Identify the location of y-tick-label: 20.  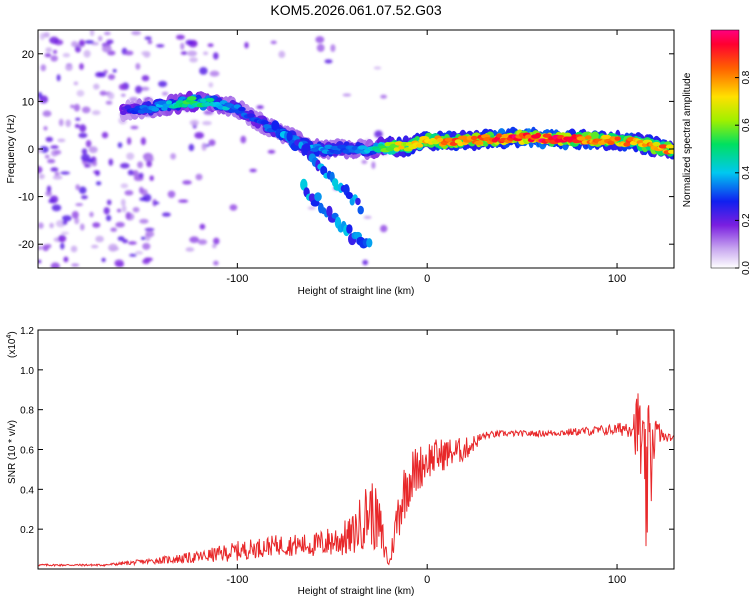
(28, 55).